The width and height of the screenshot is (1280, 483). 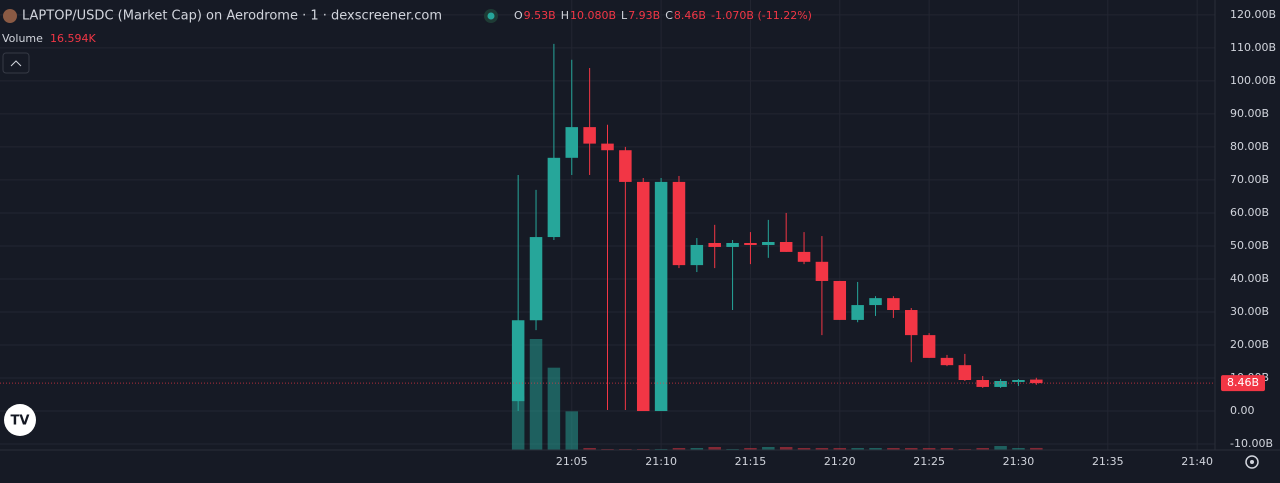 I want to click on y-tick-label: 90.00B, so click(x=1249, y=113).